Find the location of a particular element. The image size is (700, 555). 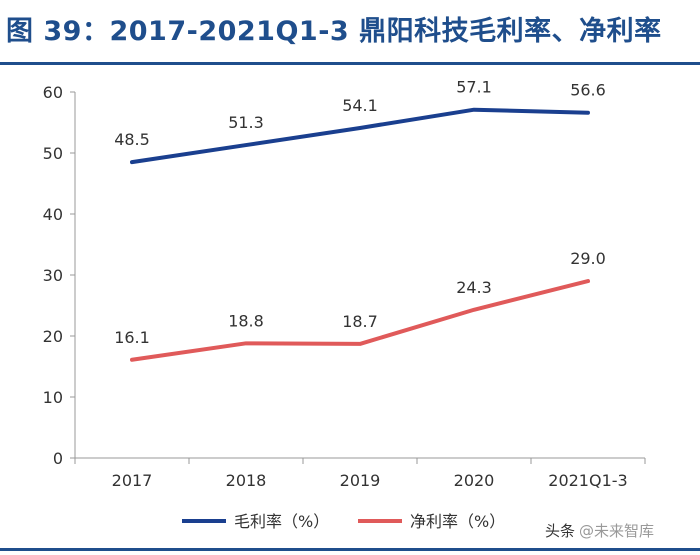

y-tick-label: 30 is located at coordinates (53, 275).